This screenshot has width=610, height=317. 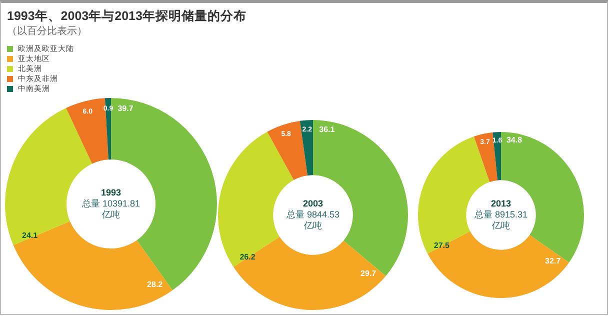 I want to click on chart-title: 1993年、2003年与2013年探明储量的分布, so click(x=126, y=16).